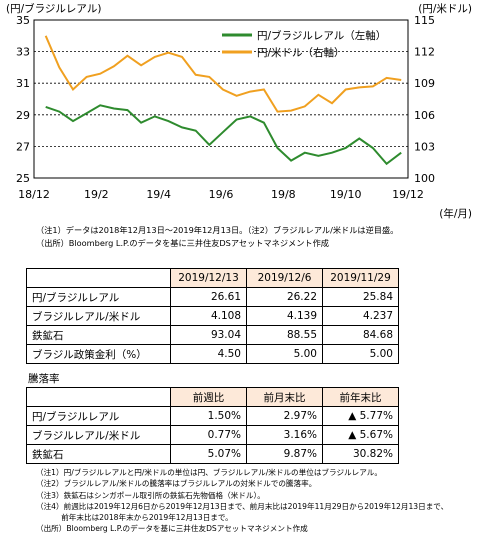  What do you see at coordinates (284, 416) in the screenshot?
I see `cell-value: 2.97%` at bounding box center [284, 416].